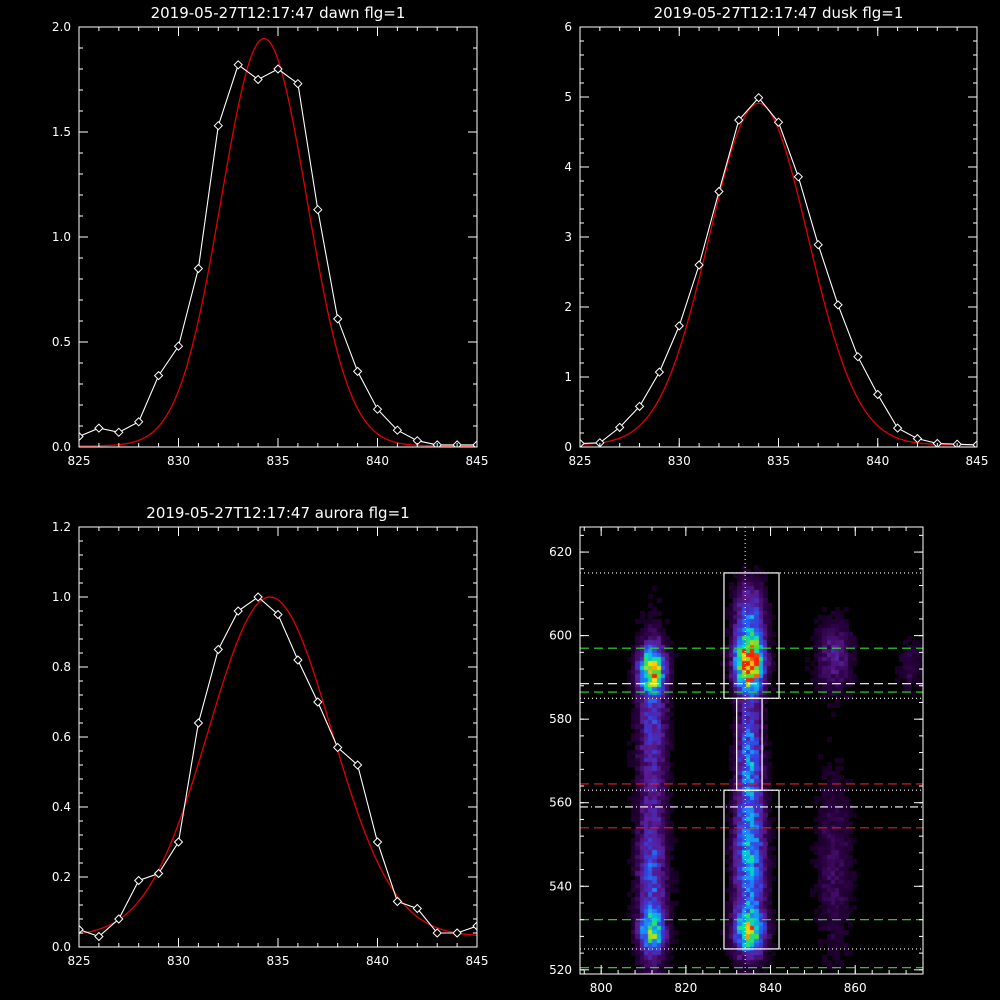 The width and height of the screenshot is (1000, 1000). I want to click on x-tick-label: 860, so click(855, 988).